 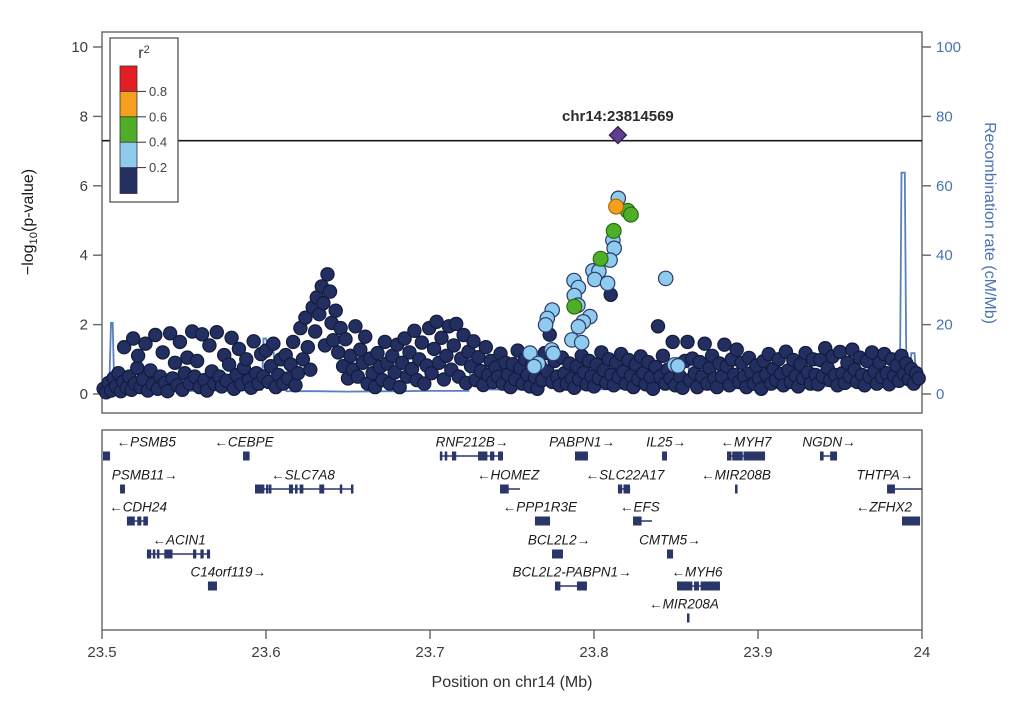 What do you see at coordinates (885, 475) in the screenshot?
I see `gene-label: THTPA→` at bounding box center [885, 475].